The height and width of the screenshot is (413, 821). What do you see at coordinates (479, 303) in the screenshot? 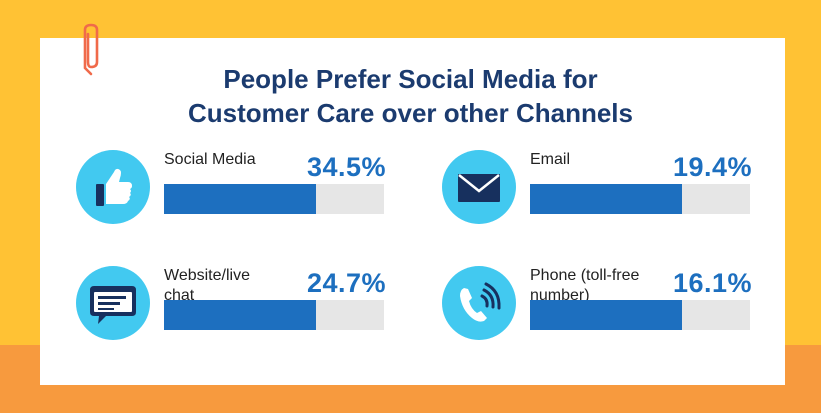
I see `phone-icon` at bounding box center [479, 303].